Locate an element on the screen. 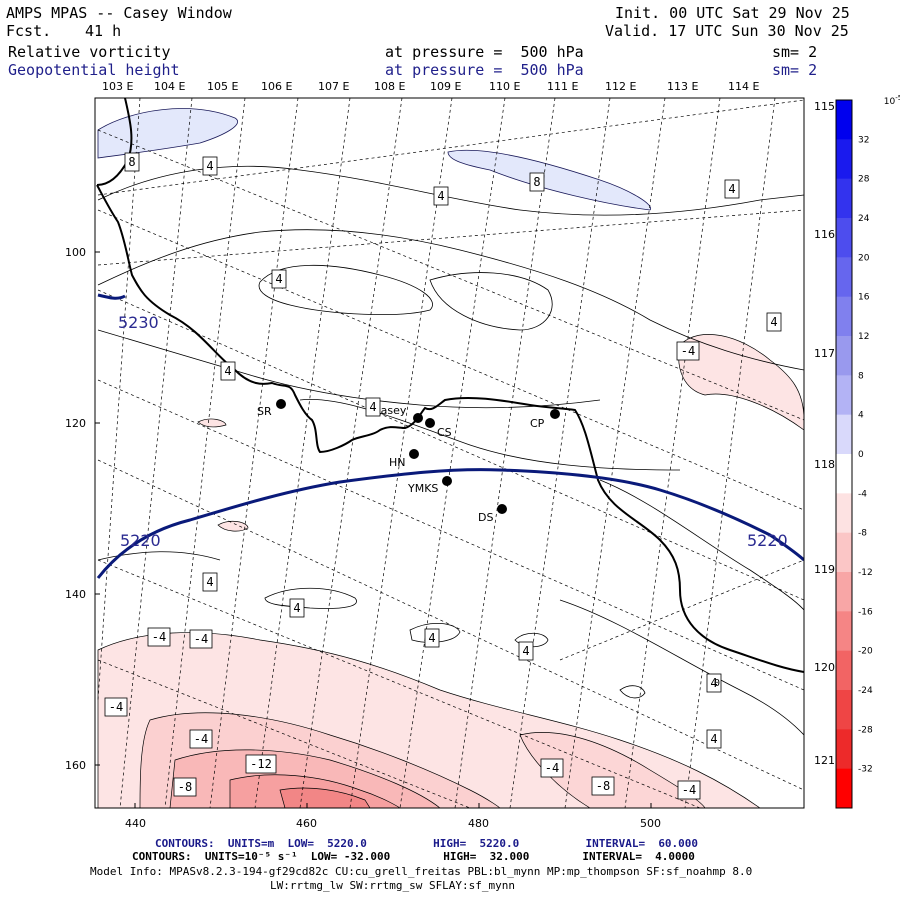 This screenshot has width=900, height=900. station-label-cp: CP is located at coordinates (537, 423).